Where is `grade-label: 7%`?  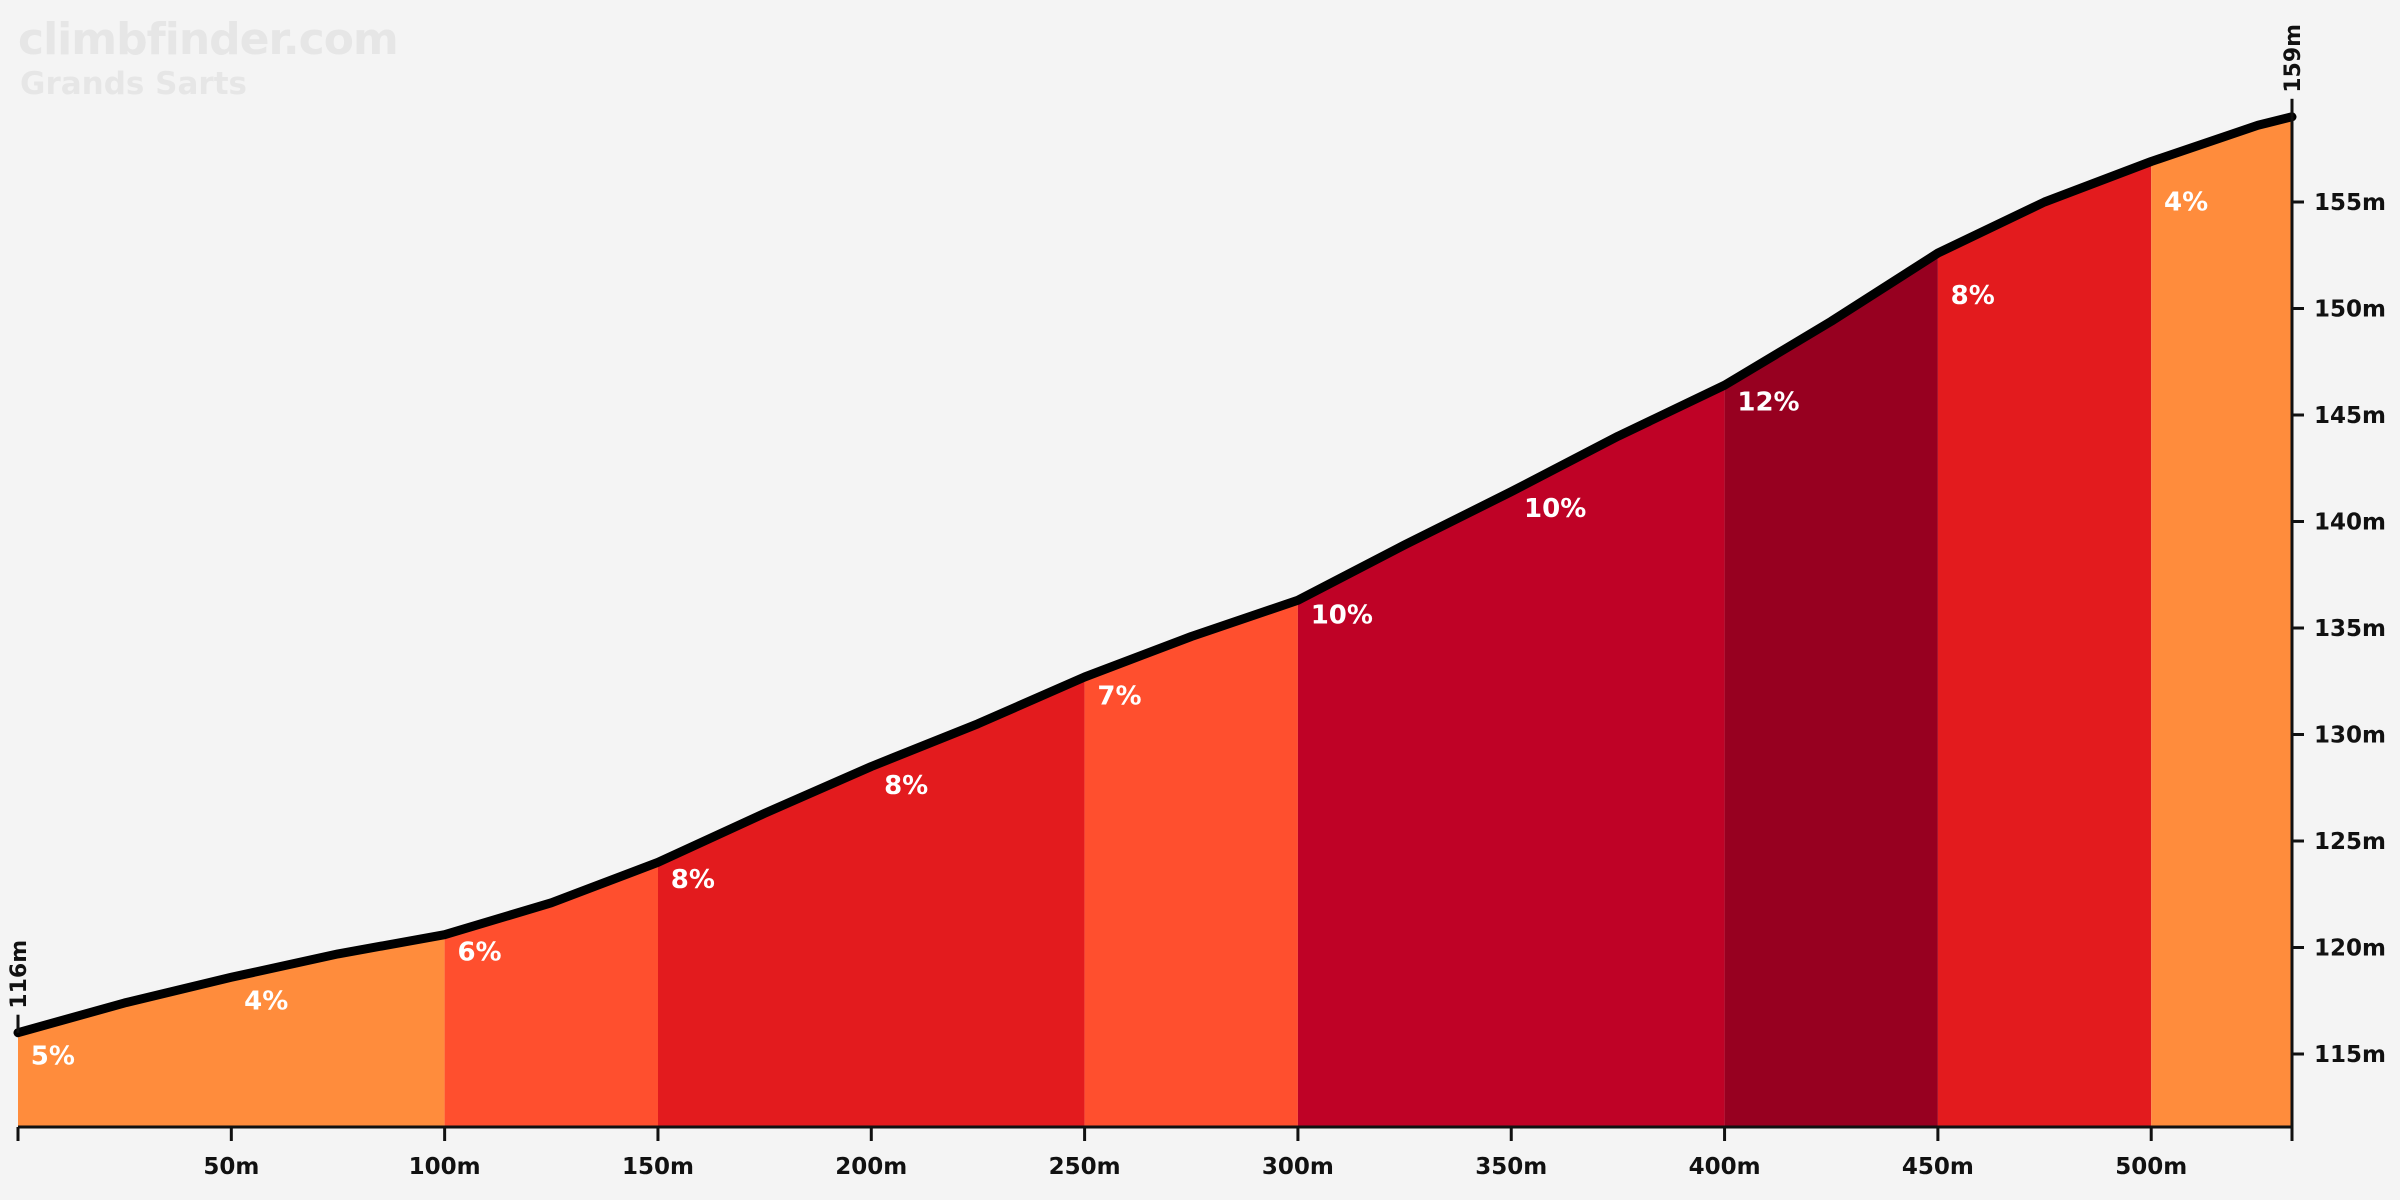 grade-label: 7% is located at coordinates (1119, 697).